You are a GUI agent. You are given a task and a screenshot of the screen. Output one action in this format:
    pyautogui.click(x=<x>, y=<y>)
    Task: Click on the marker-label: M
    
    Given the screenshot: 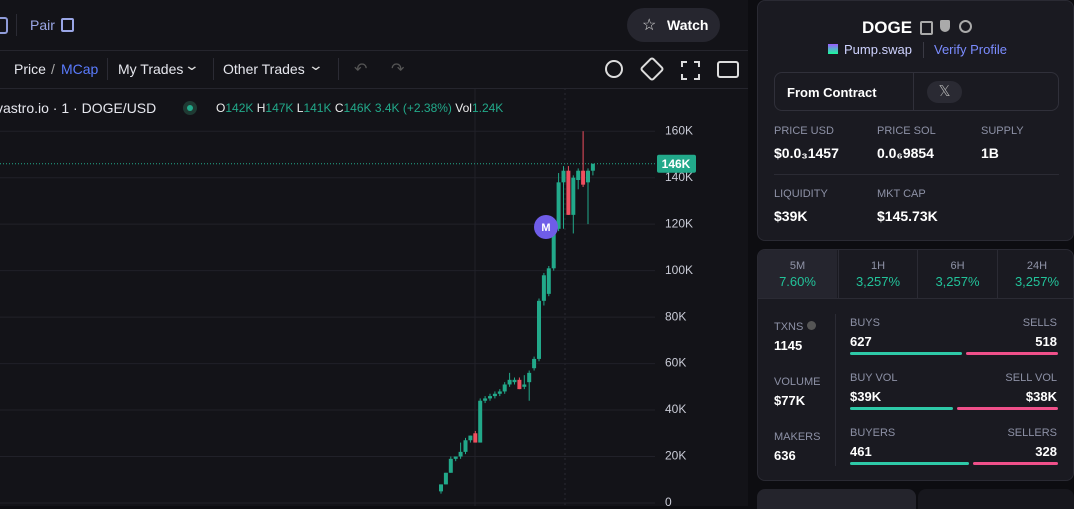 What is the action you would take?
    pyautogui.click(x=545, y=228)
    